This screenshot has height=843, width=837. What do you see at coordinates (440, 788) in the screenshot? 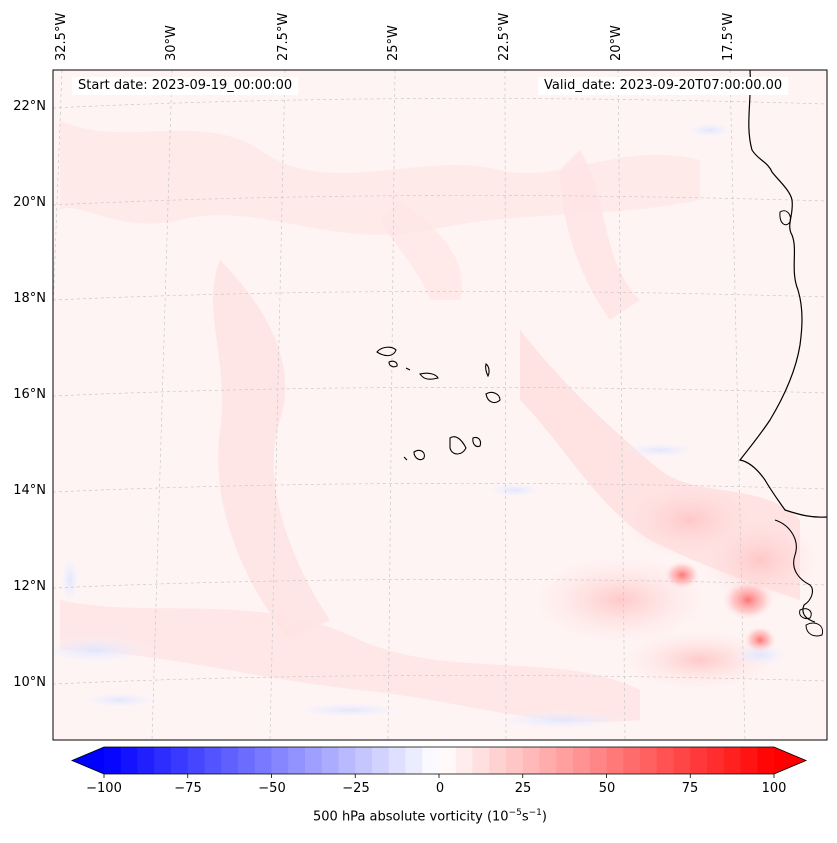
I see `colorbar-tick-label: 0` at bounding box center [440, 788].